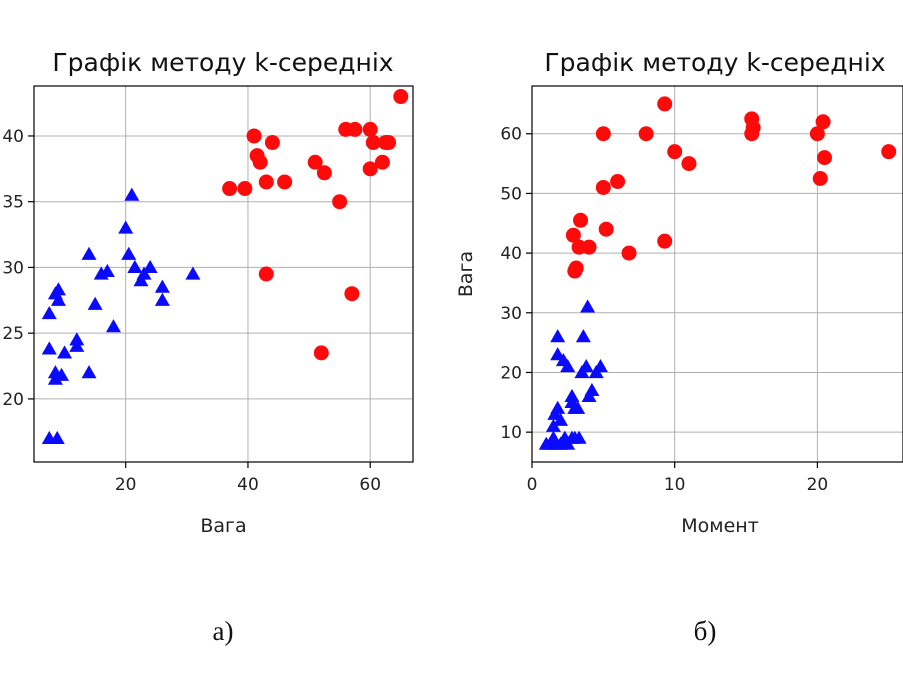  I want to click on y-tick-label-b: 40, so click(511, 254).